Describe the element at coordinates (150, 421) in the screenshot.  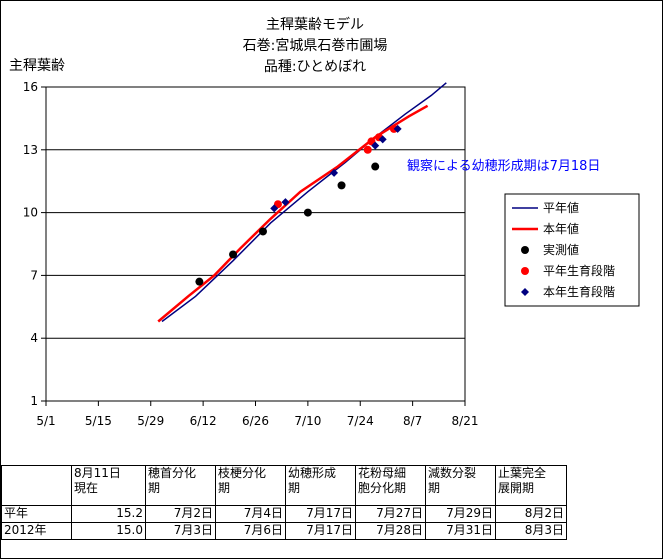
I see `x-tick-label: 5/29` at that location.